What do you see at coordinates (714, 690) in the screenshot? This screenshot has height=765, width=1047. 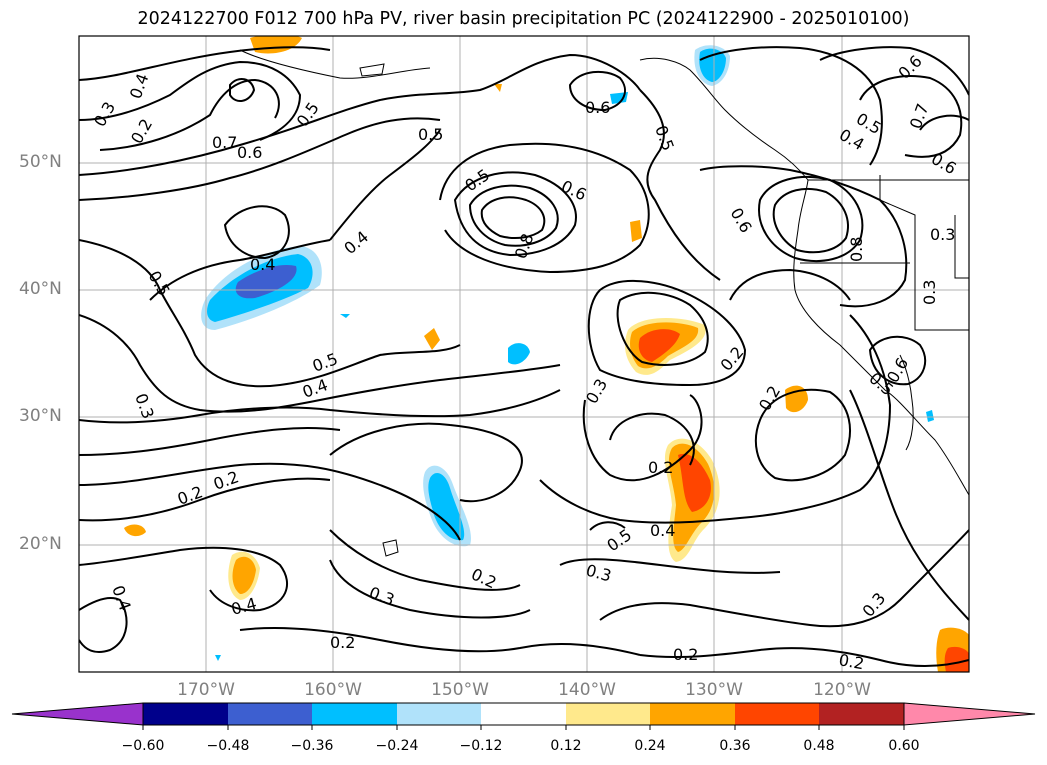 I see `lon-label-130w: 130°W` at bounding box center [714, 690].